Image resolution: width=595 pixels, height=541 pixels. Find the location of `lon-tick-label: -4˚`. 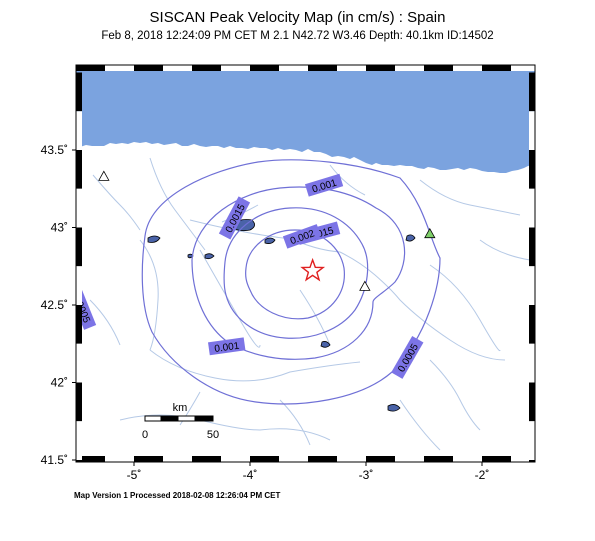

lon-tick-label: -4˚ is located at coordinates (250, 475).